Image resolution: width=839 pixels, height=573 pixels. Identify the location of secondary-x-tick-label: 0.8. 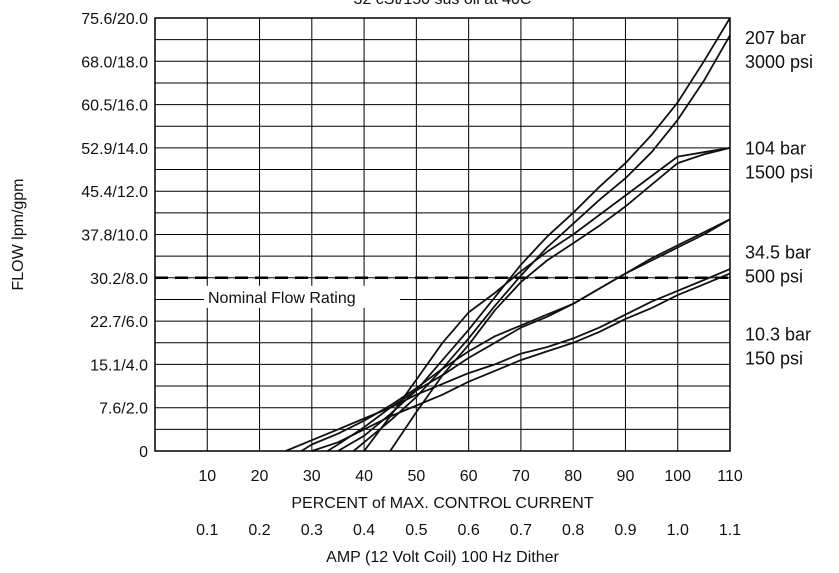
(573, 530).